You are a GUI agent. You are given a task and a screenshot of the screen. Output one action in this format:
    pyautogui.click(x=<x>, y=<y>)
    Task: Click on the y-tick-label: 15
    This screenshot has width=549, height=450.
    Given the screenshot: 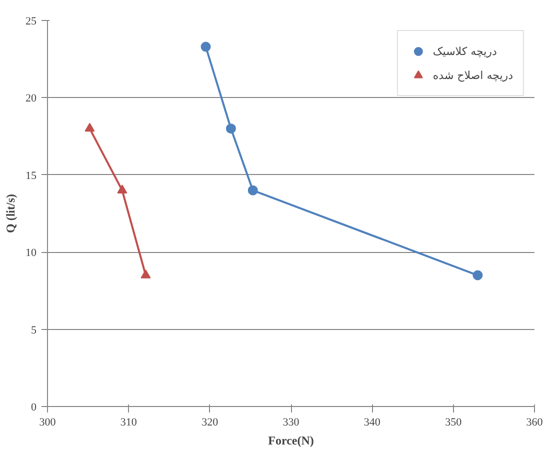 What is the action you would take?
    pyautogui.click(x=31, y=176)
    